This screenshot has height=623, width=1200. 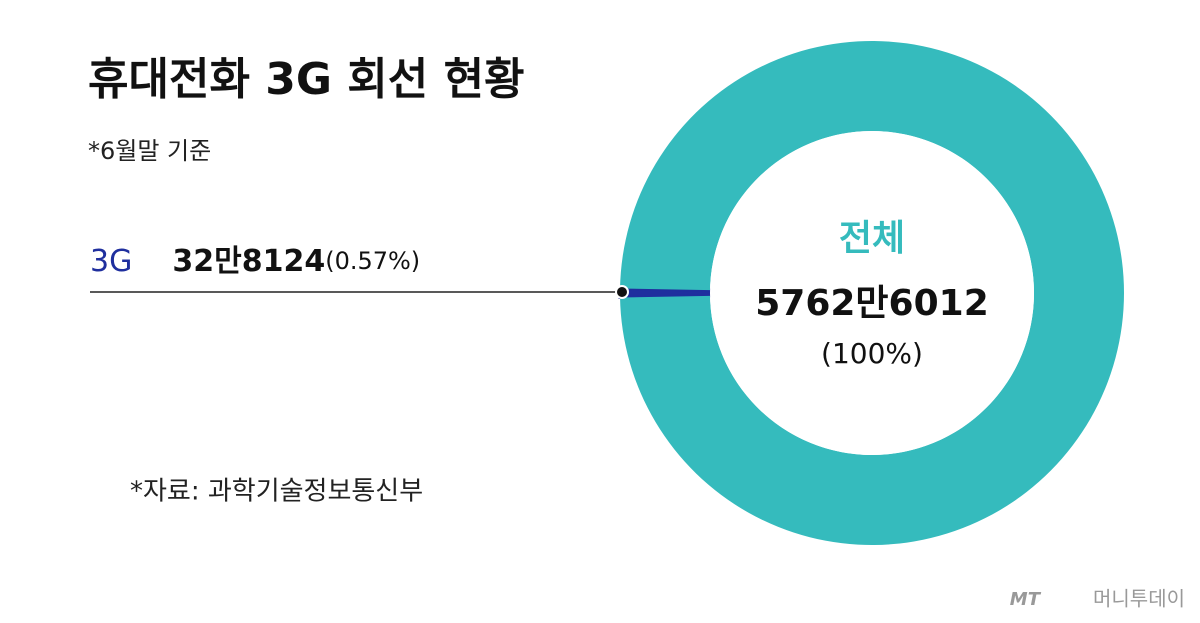 I want to click on leader-dot, so click(x=622, y=292).